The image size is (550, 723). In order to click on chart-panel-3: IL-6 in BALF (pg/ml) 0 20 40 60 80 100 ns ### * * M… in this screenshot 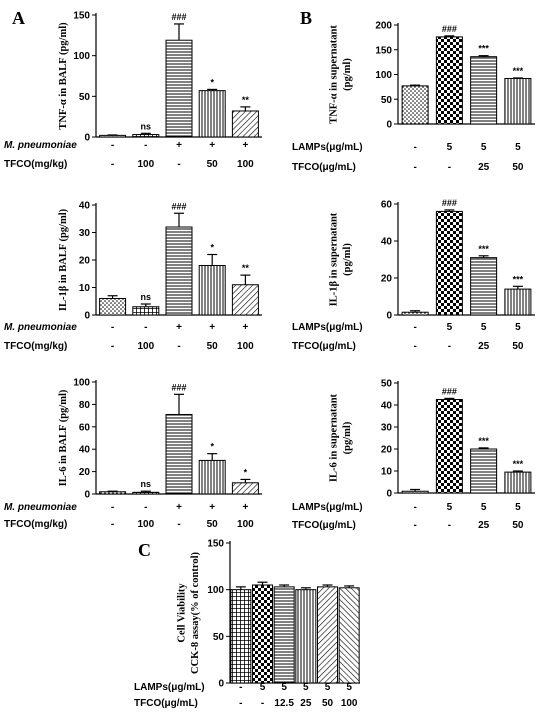, I will do `click(133, 454)`.